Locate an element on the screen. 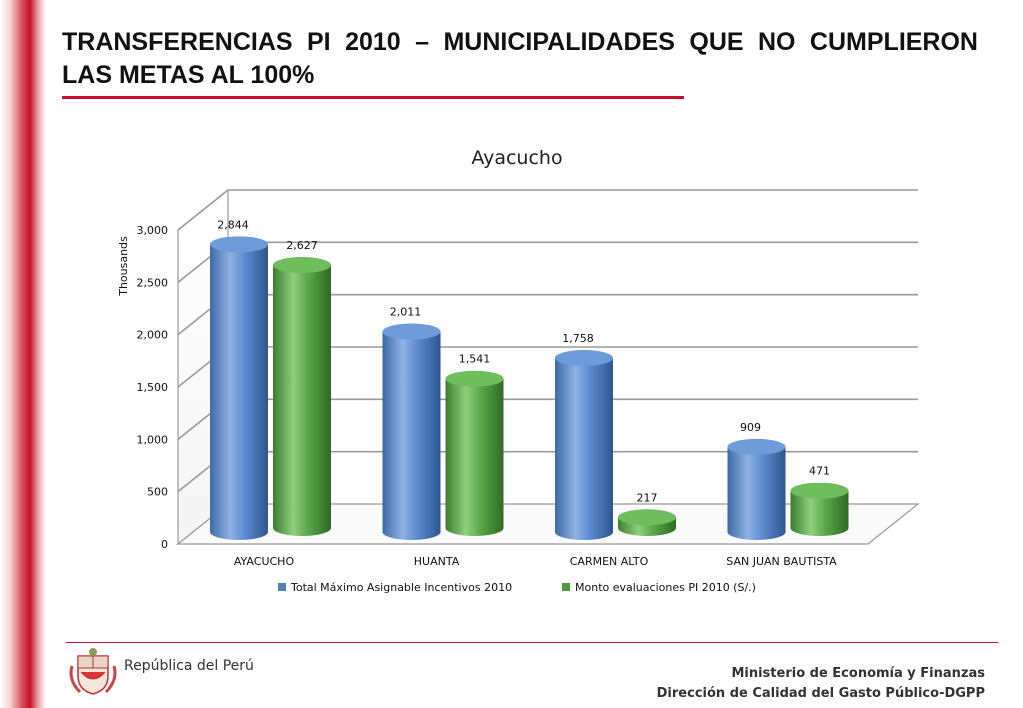  peru-coat-of-arms-icon is located at coordinates (93, 671).